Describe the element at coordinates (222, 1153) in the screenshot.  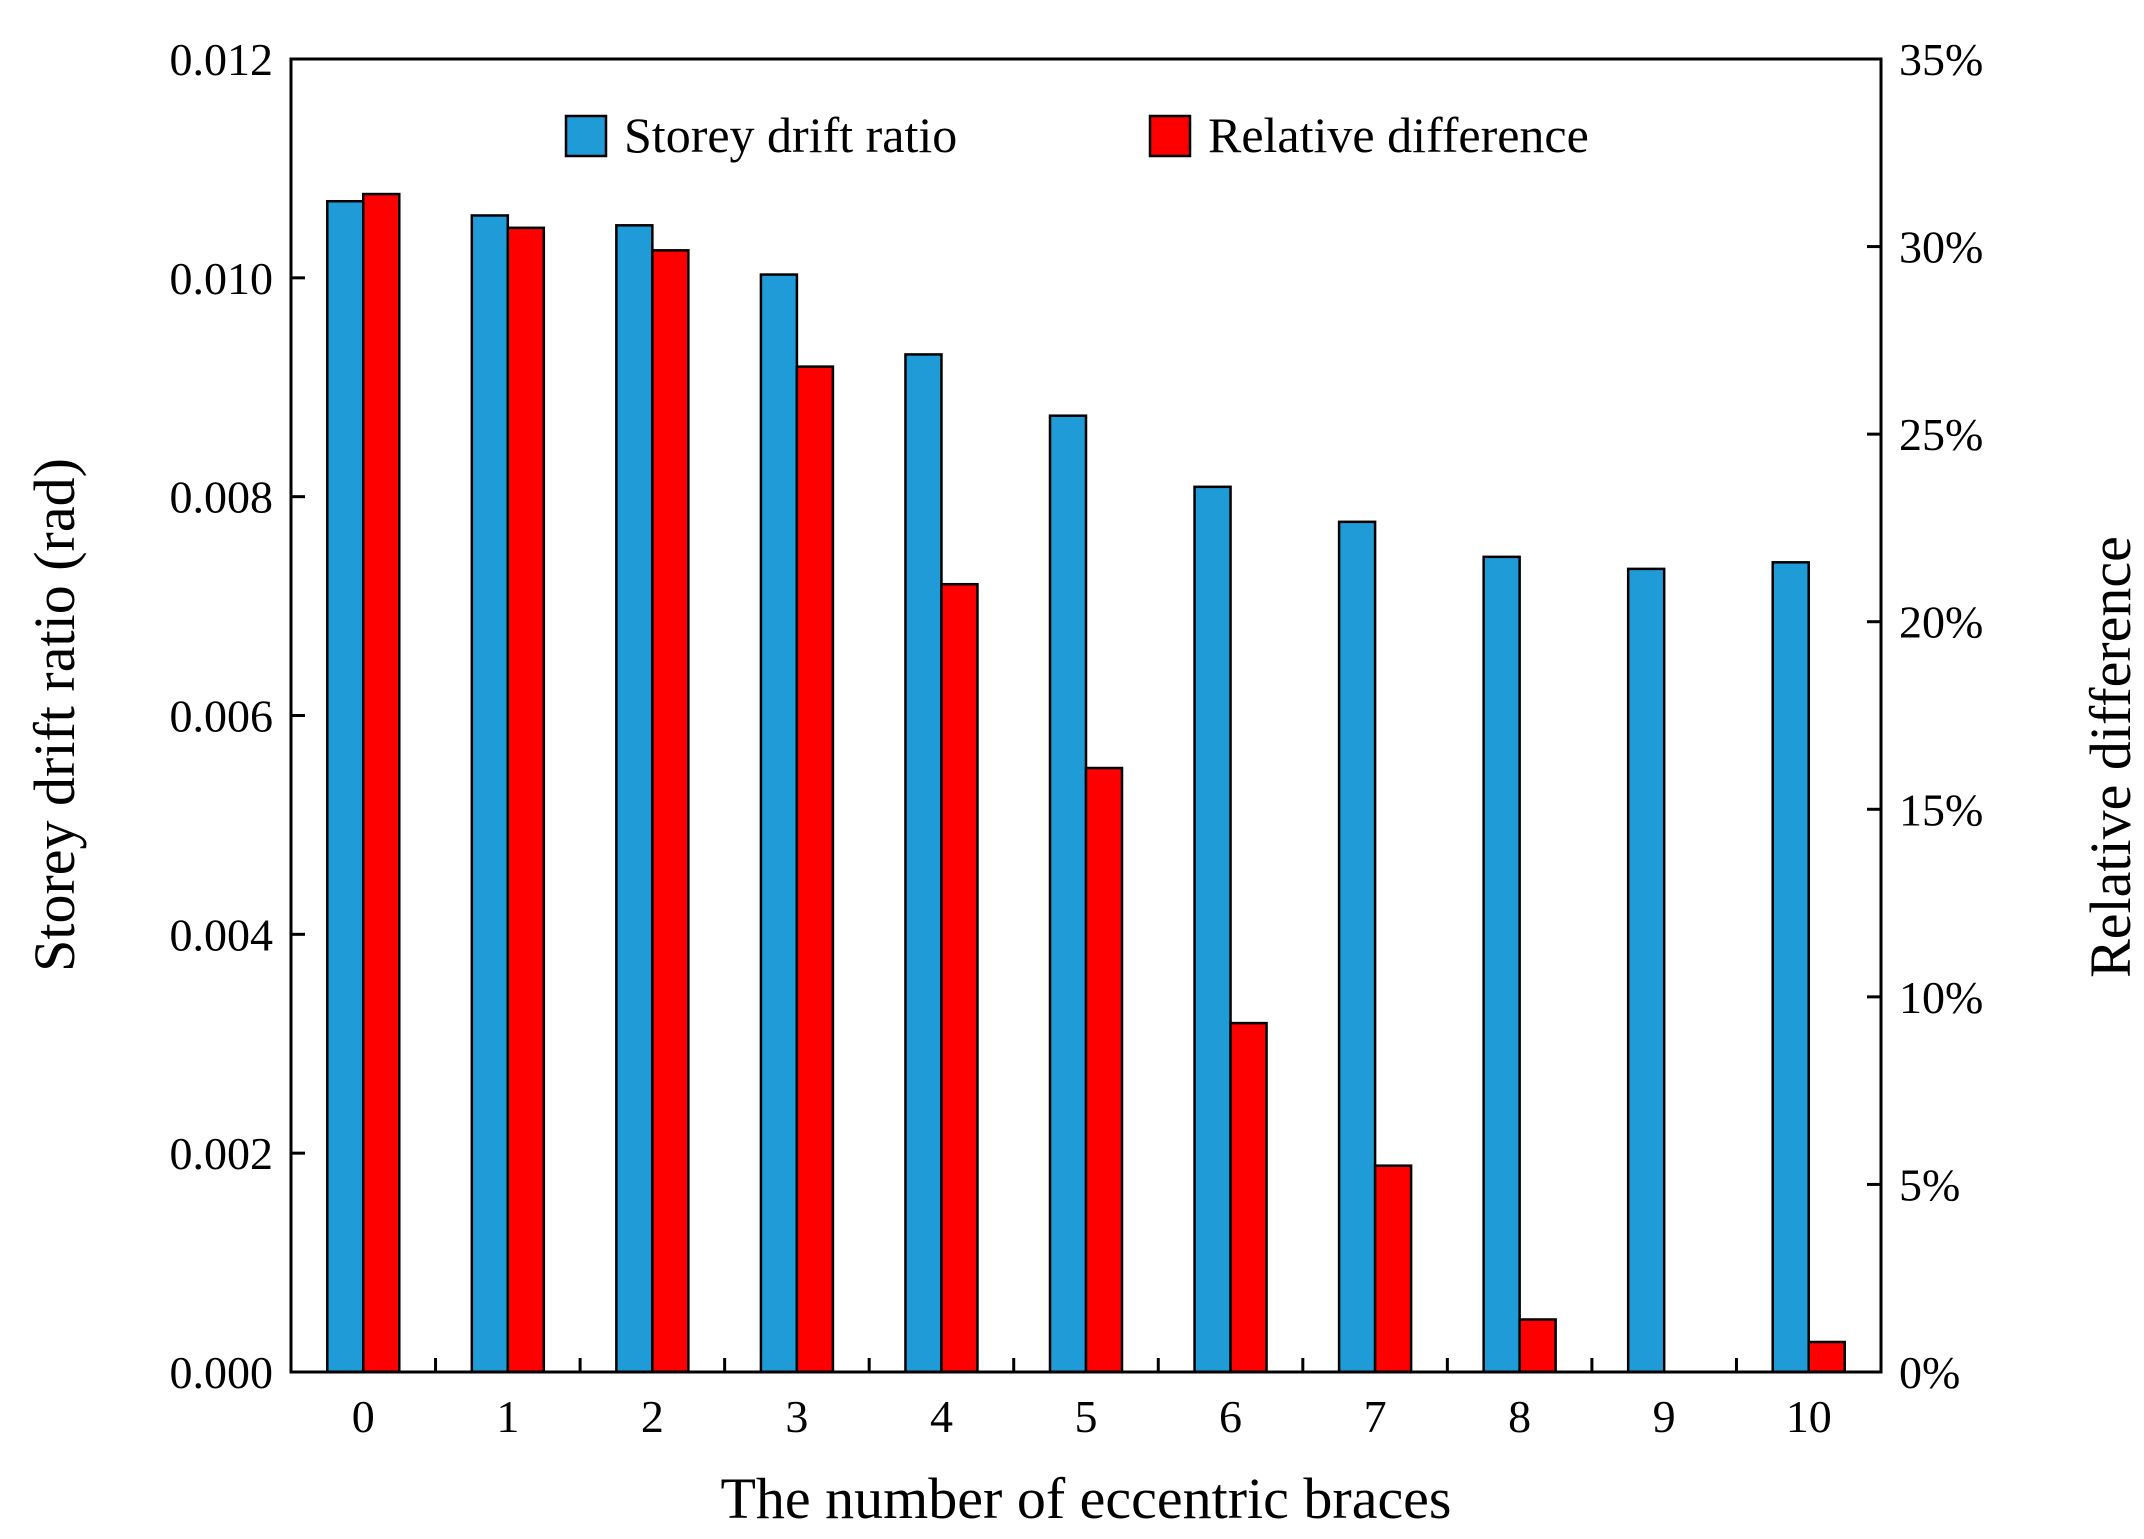
I see `y-tick-label: 0.002` at that location.